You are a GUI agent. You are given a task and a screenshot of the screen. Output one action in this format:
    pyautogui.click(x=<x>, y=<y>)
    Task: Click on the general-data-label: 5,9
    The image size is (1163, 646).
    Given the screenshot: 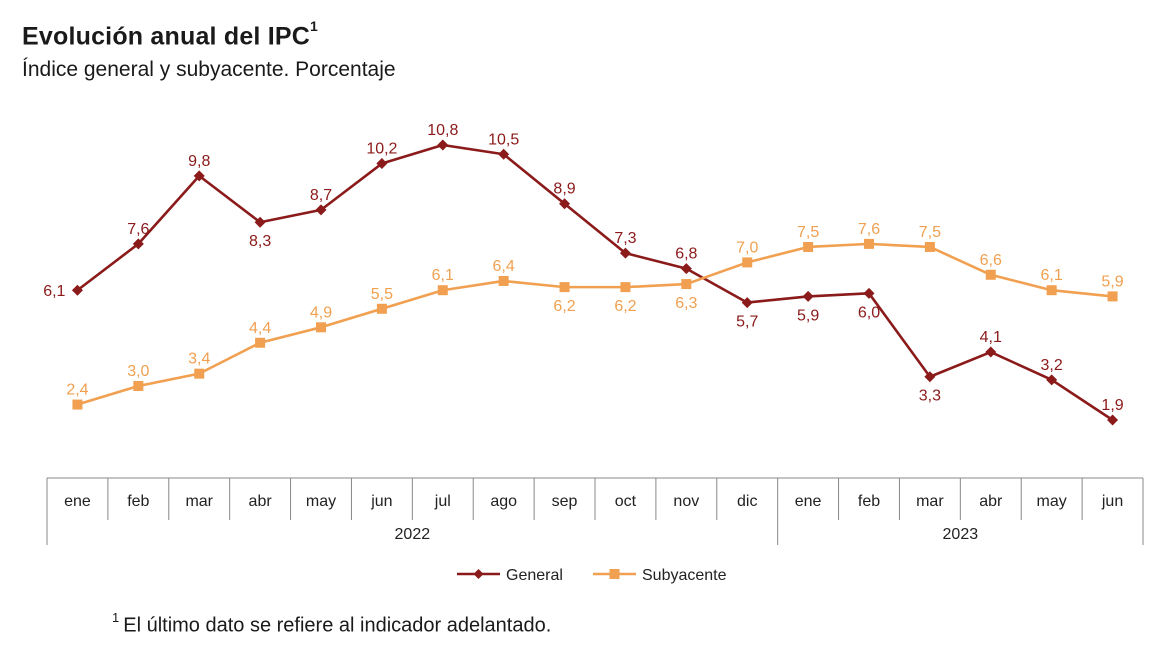 What is the action you would take?
    pyautogui.click(x=808, y=315)
    